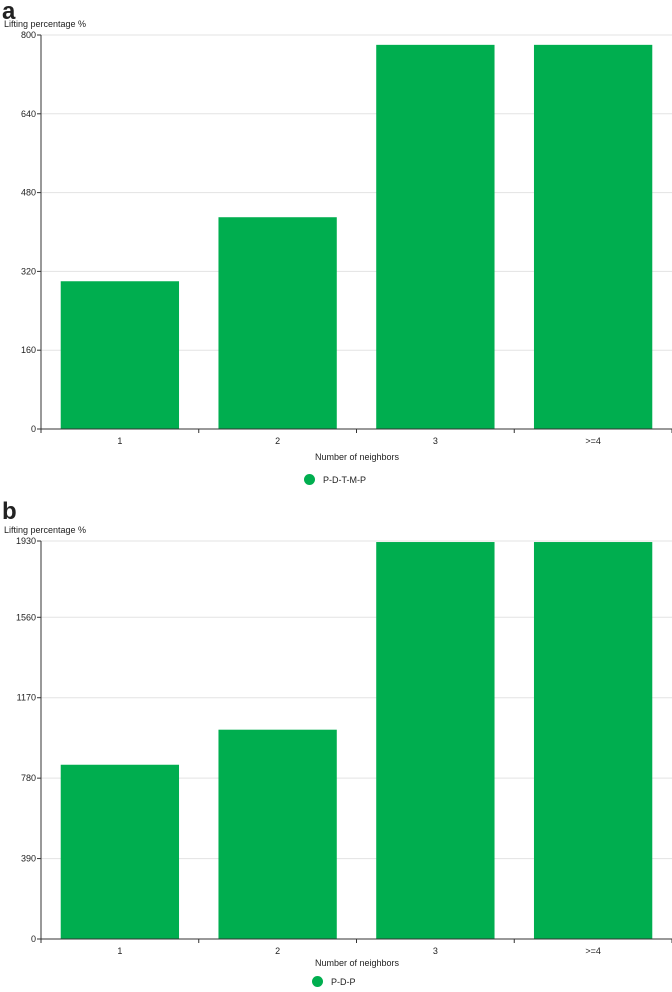 This screenshot has width=672, height=992. What do you see at coordinates (26, 698) in the screenshot?
I see `y-tick-label: 1170` at bounding box center [26, 698].